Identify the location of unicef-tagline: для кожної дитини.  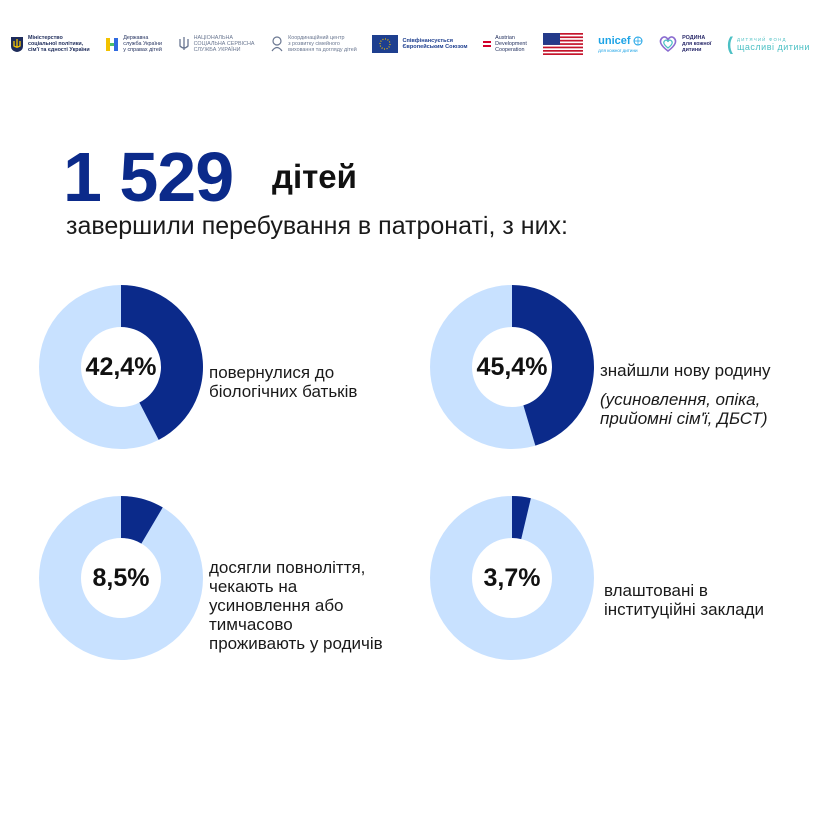
(618, 50).